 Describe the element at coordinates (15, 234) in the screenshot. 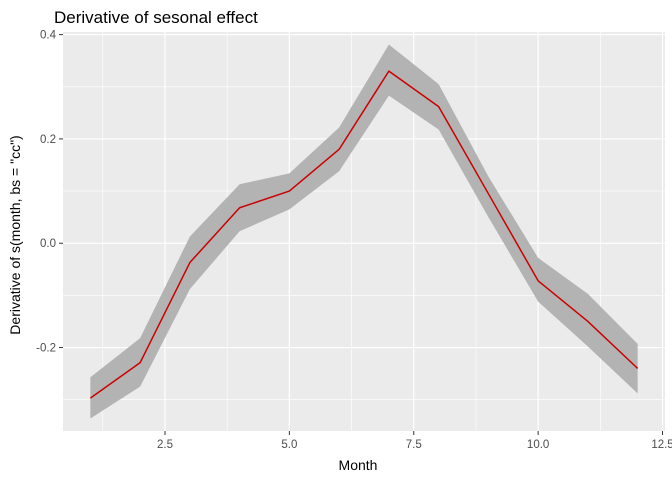

I see `y-axis-title: Derivative of s(month, bs = "cc")` at that location.